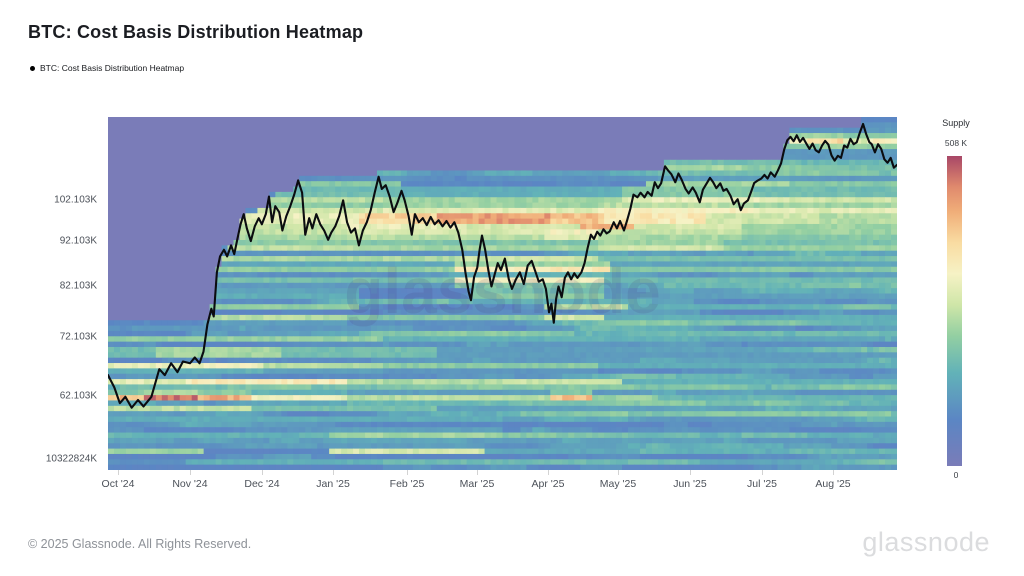  What do you see at coordinates (954, 311) in the screenshot?
I see `colorbar-gradient` at bounding box center [954, 311].